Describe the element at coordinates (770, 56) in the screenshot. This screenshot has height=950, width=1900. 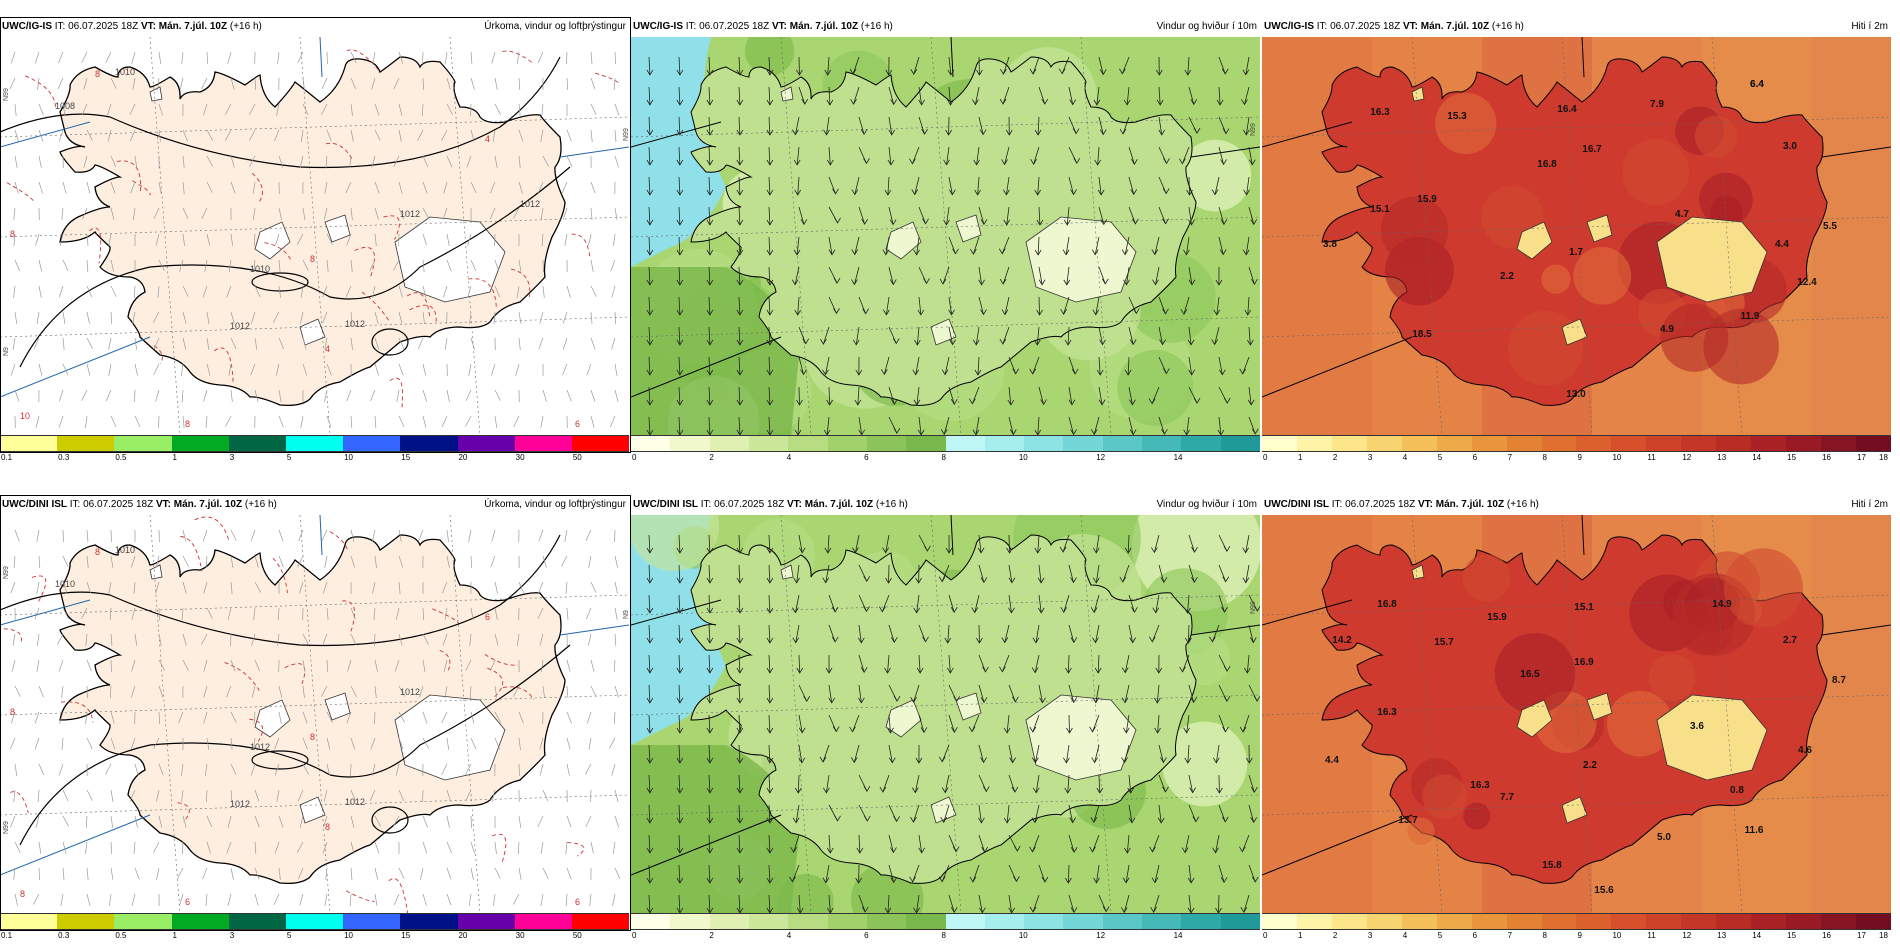
I see `wind-speed-blob` at that location.